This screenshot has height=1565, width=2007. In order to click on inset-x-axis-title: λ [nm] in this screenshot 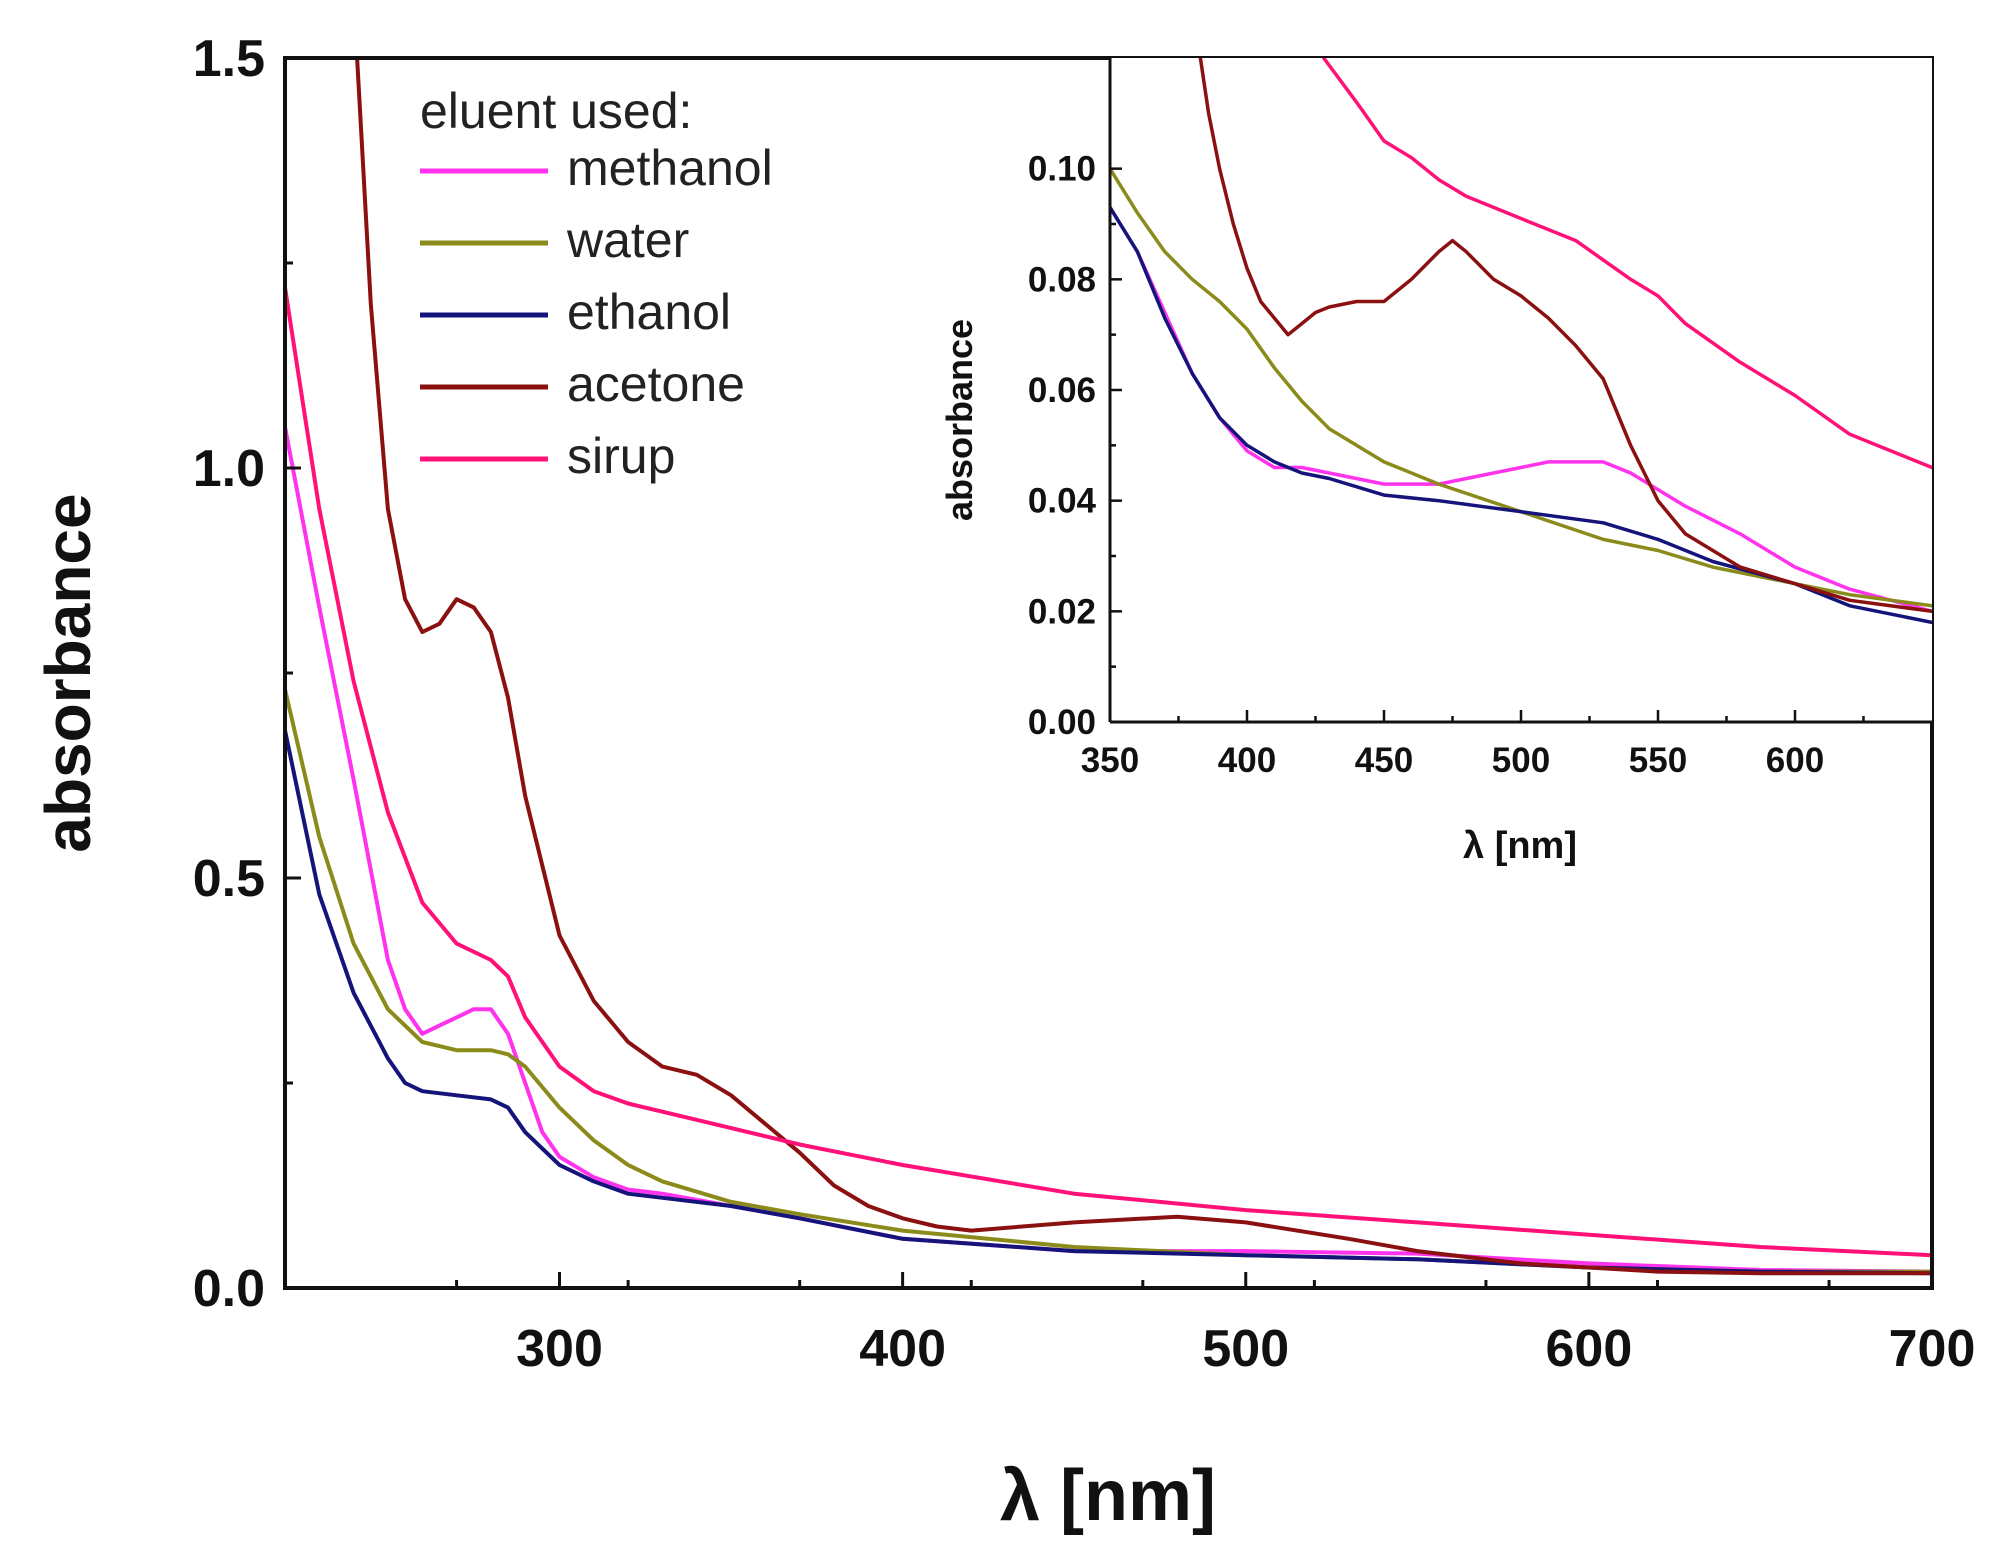, I will do `click(1520, 846)`.